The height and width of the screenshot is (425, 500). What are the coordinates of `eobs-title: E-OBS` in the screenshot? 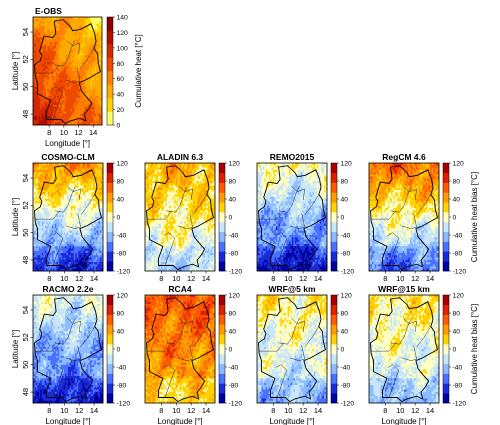 It's located at (48, 11).